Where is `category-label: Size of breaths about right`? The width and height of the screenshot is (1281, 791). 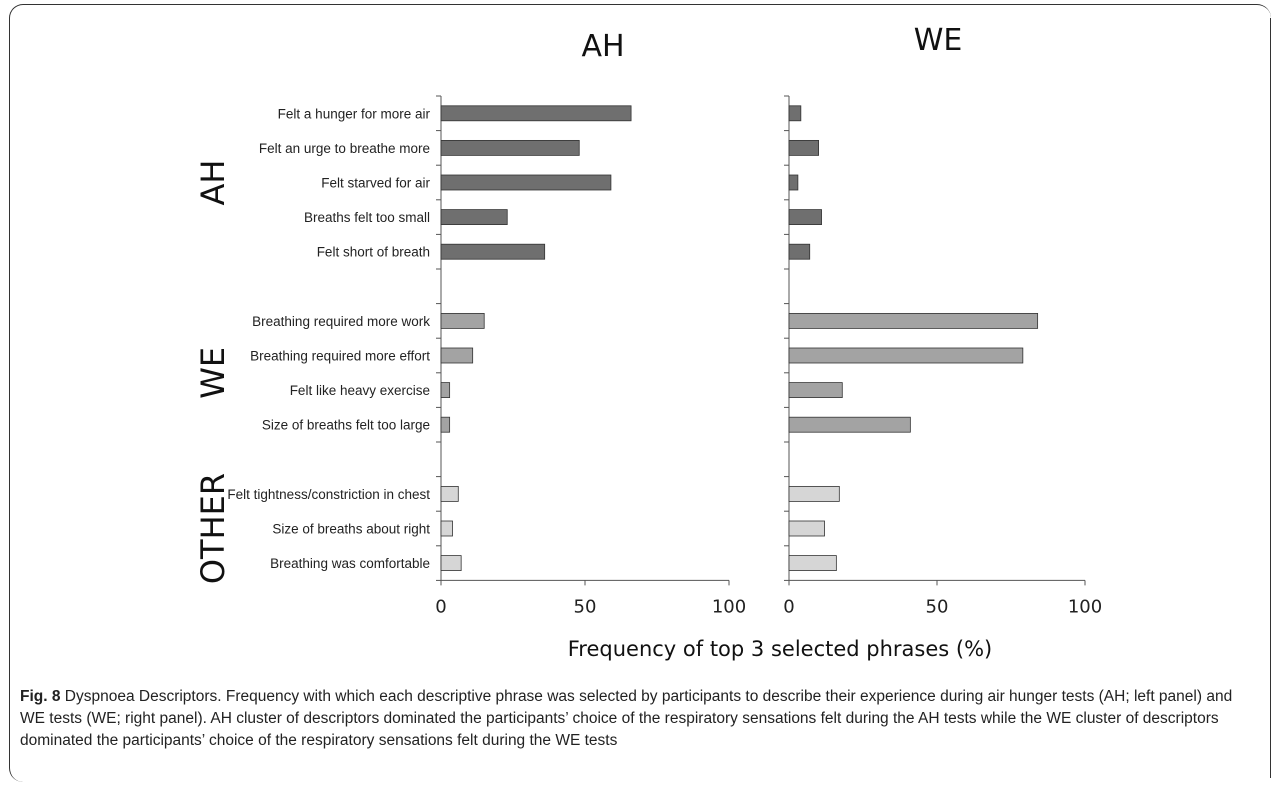
category-label: Size of breaths about right is located at coordinates (351, 529).